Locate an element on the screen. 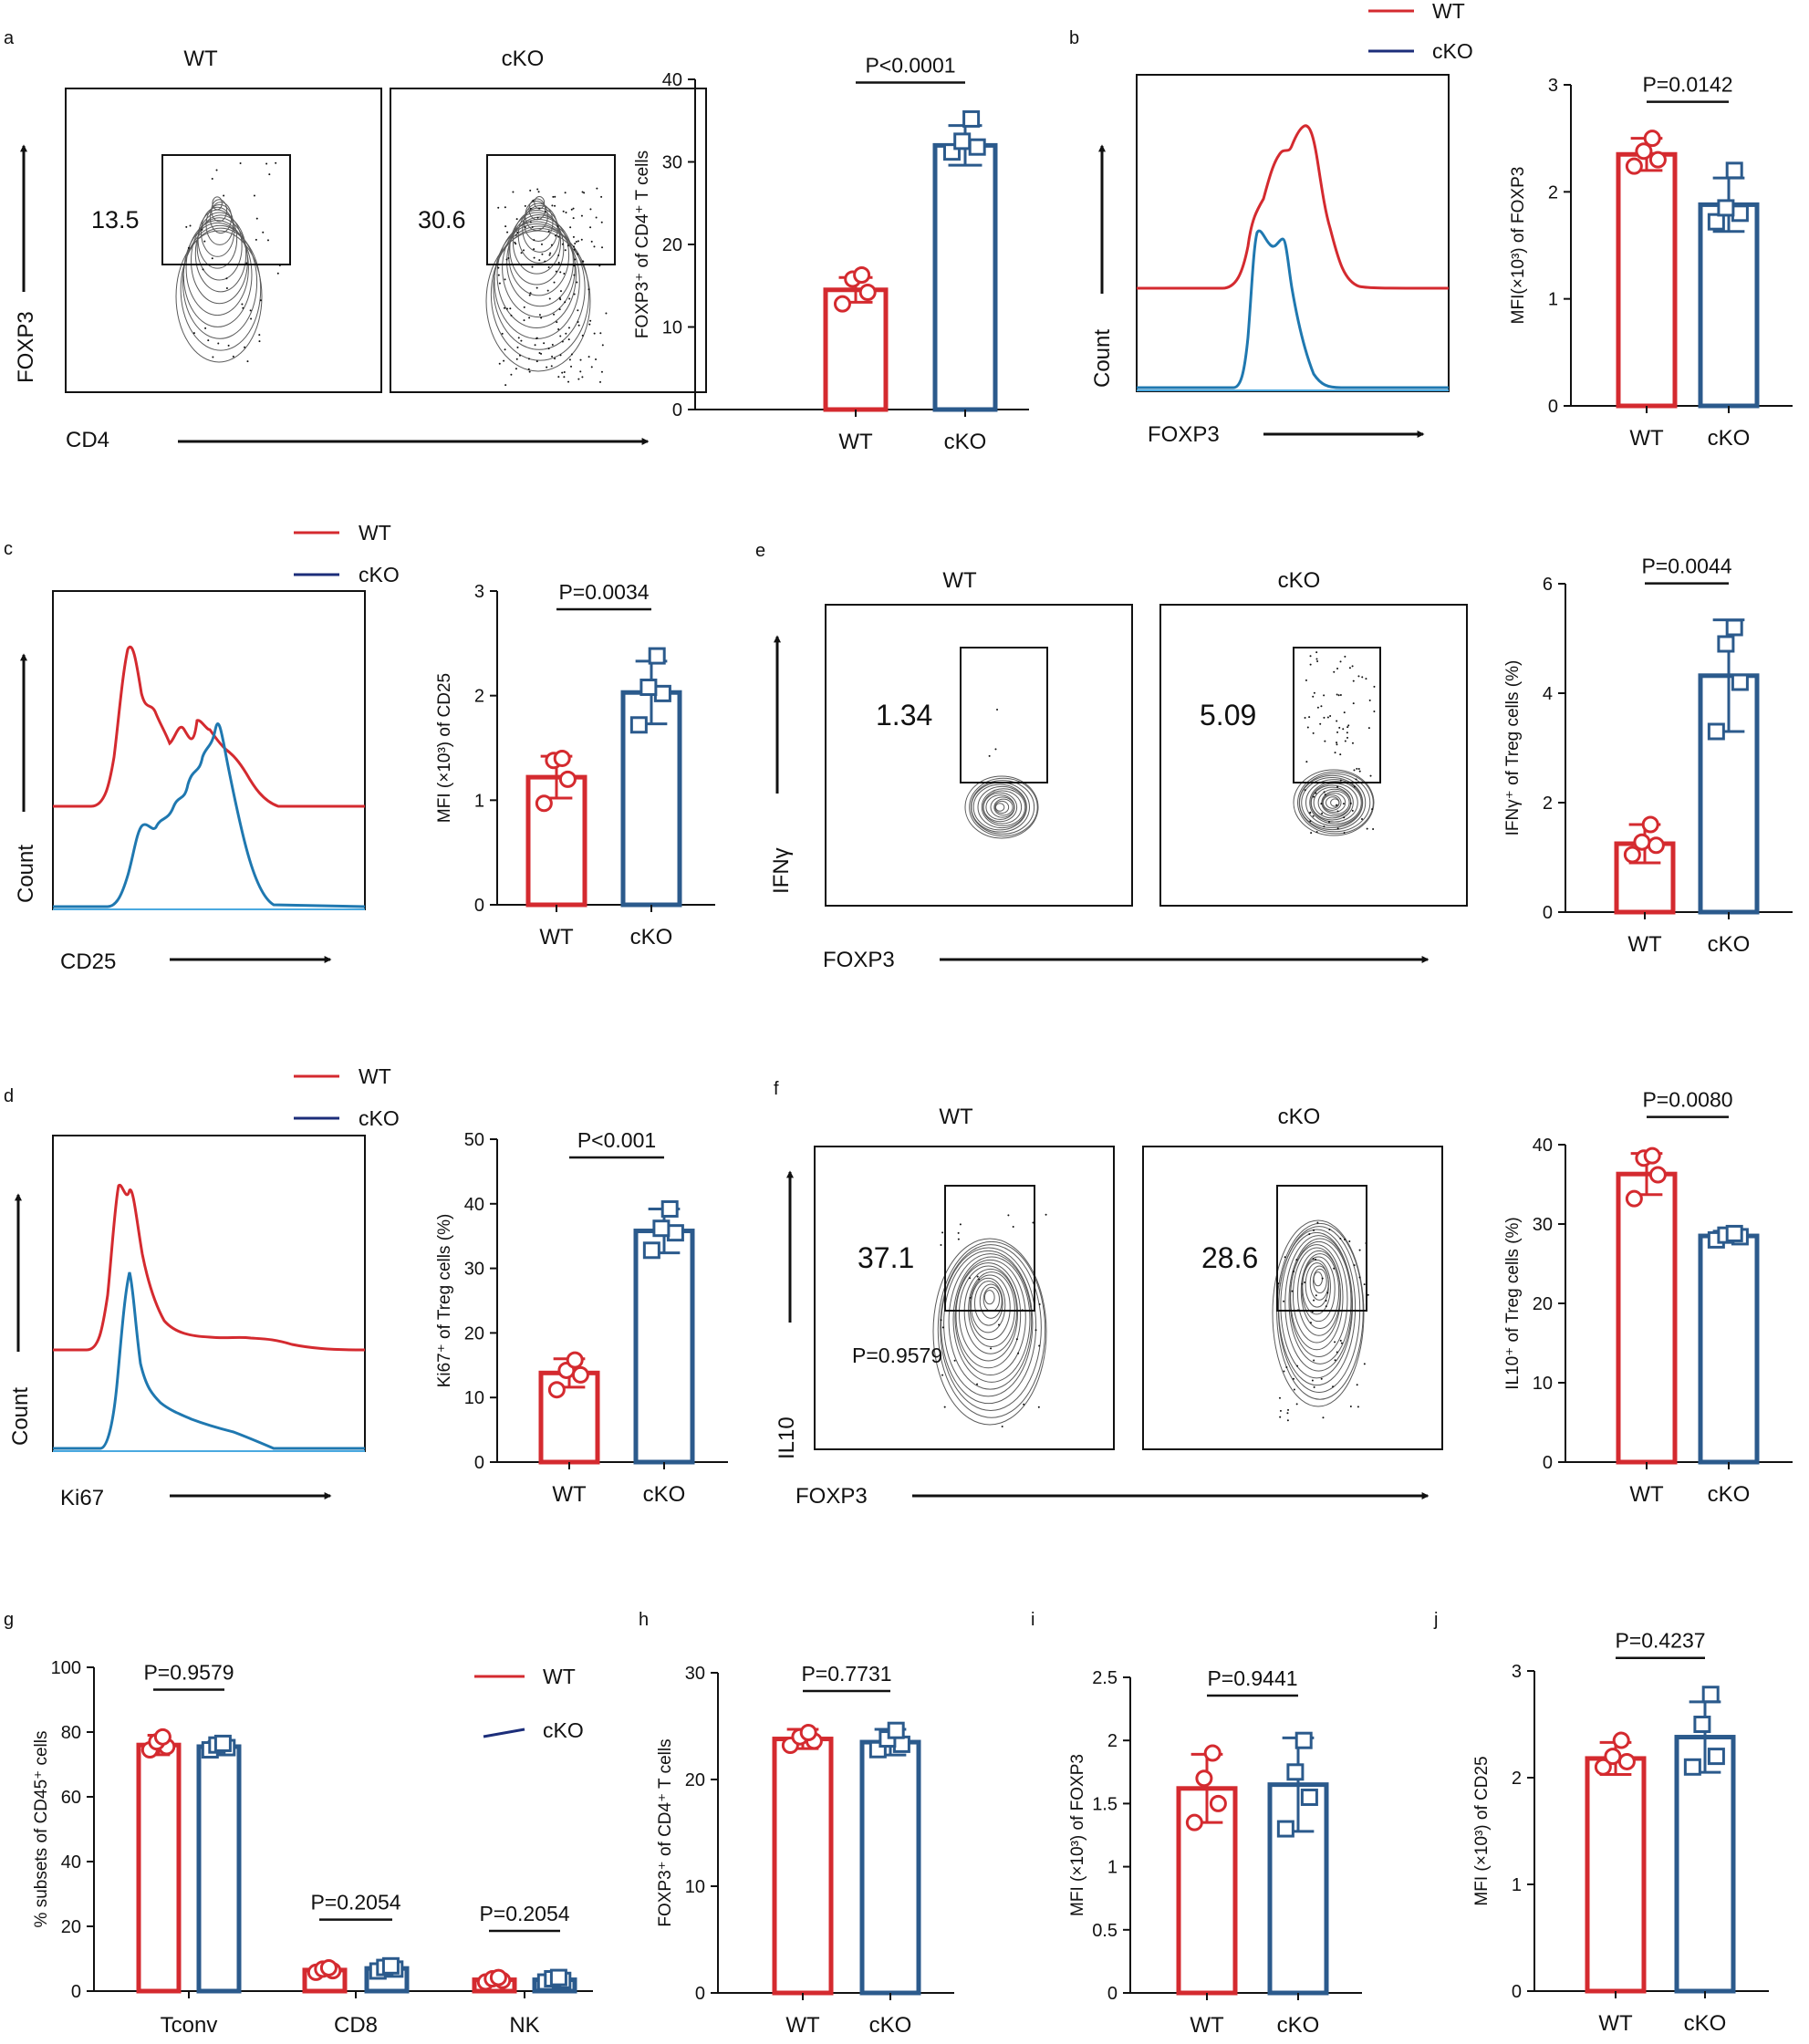 Image resolution: width=1809 pixels, height=2044 pixels. flow-a-cko-contours is located at coordinates (546, 287).